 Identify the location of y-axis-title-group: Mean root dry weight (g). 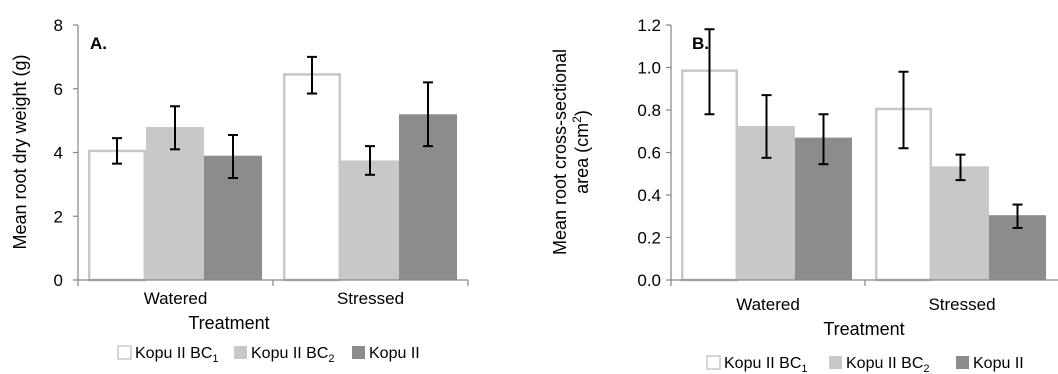
(20, 151).